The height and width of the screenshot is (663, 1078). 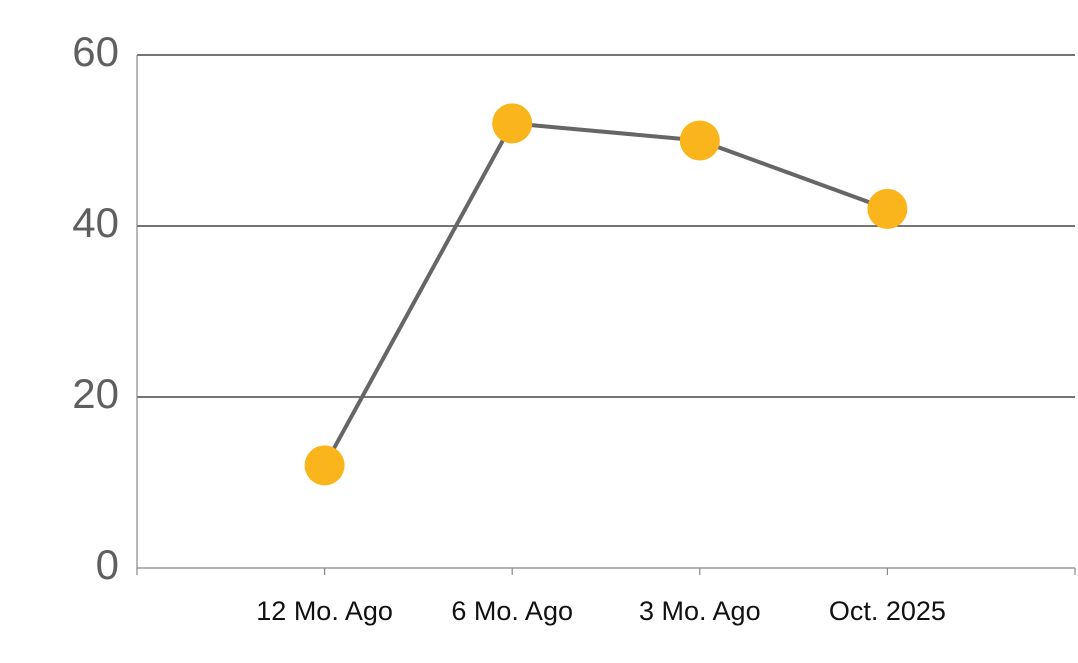 What do you see at coordinates (324, 611) in the screenshot?
I see `x-tick-label: 12 Mo. Ago` at bounding box center [324, 611].